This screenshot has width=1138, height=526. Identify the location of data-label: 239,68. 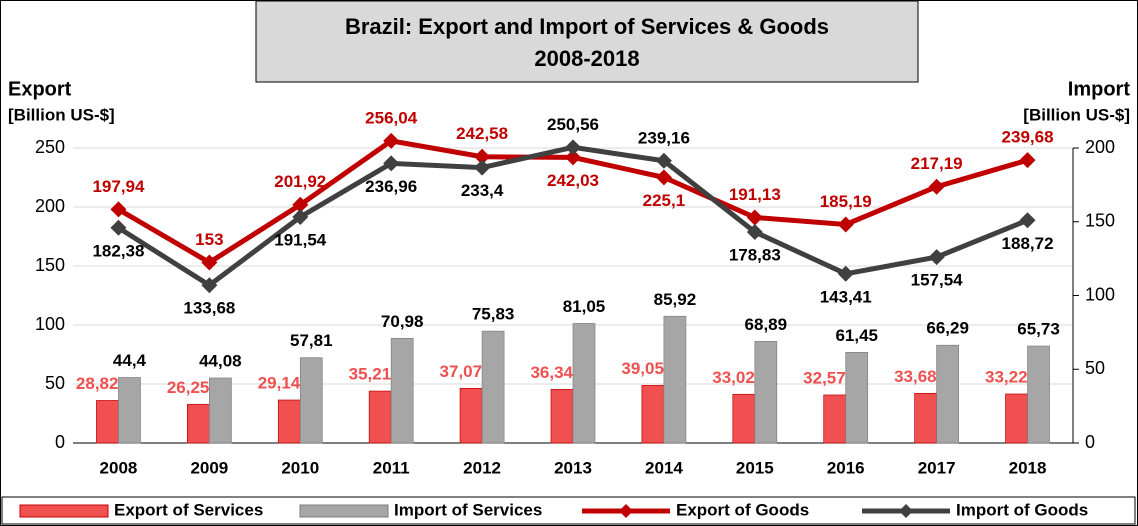
(1028, 137).